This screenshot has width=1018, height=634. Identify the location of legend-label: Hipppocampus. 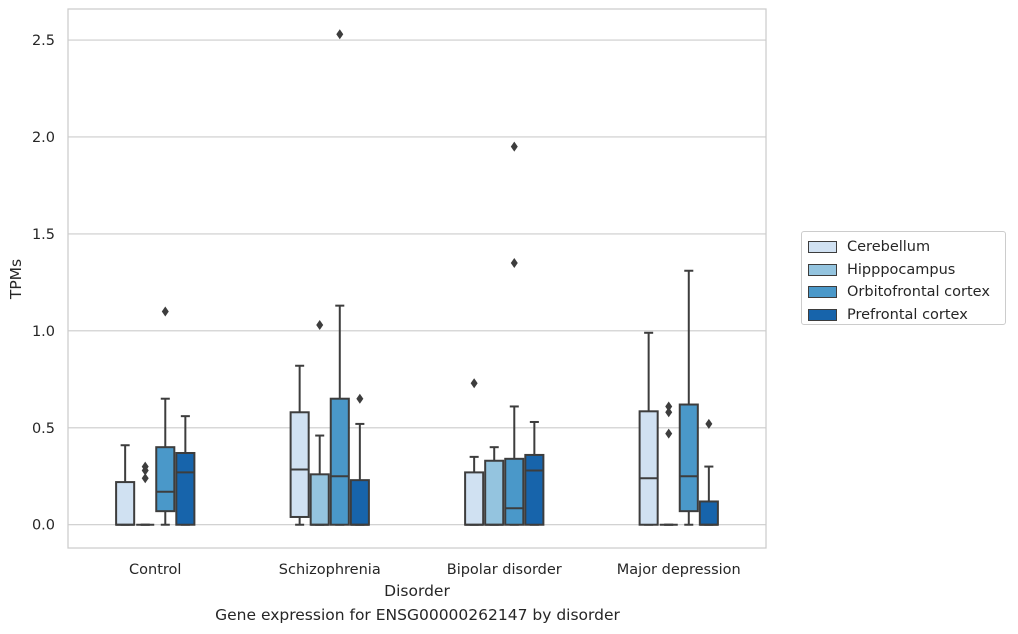
(901, 269).